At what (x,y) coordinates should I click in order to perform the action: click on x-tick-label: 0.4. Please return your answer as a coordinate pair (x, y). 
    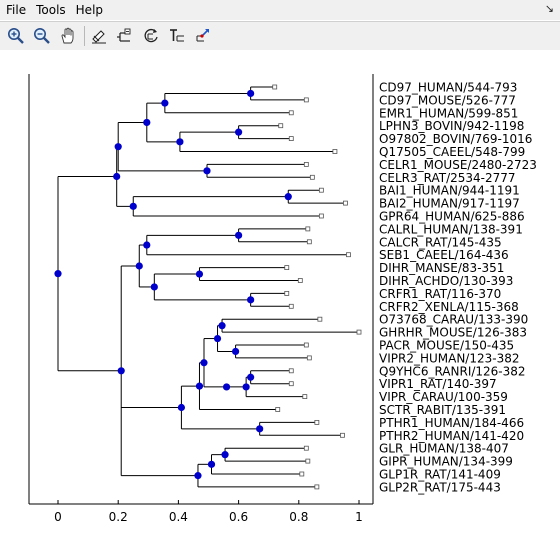
    Looking at the image, I should click on (178, 517).